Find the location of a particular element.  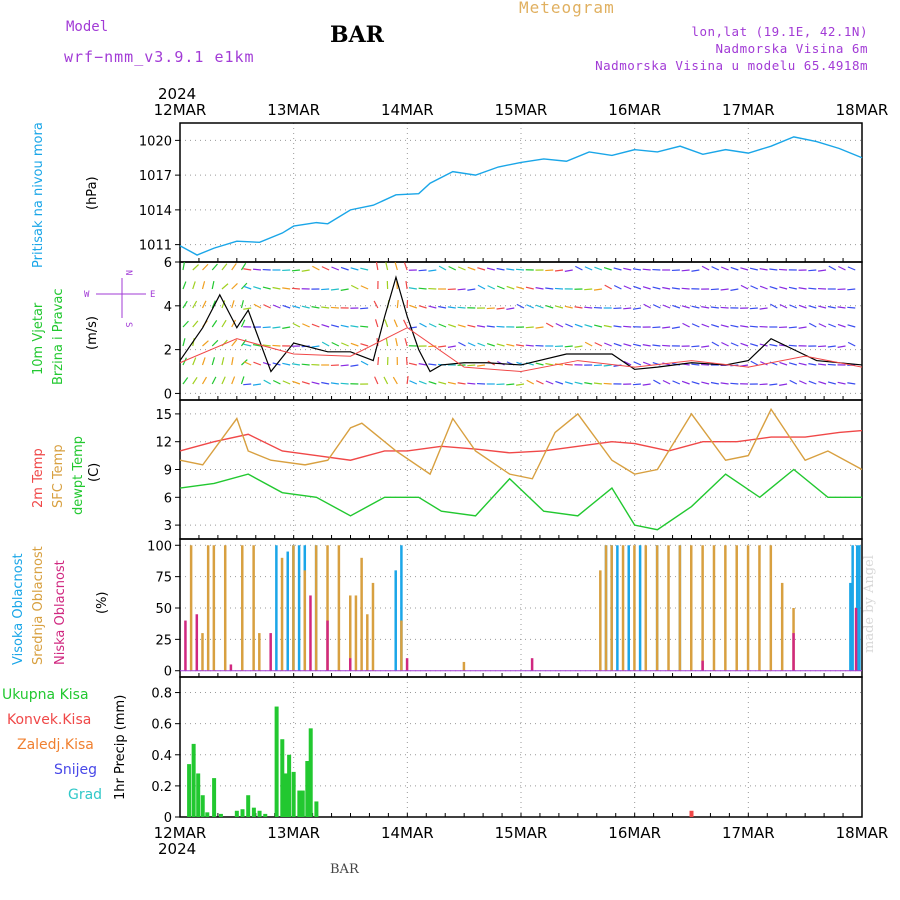

compass-e: E is located at coordinates (152, 295).